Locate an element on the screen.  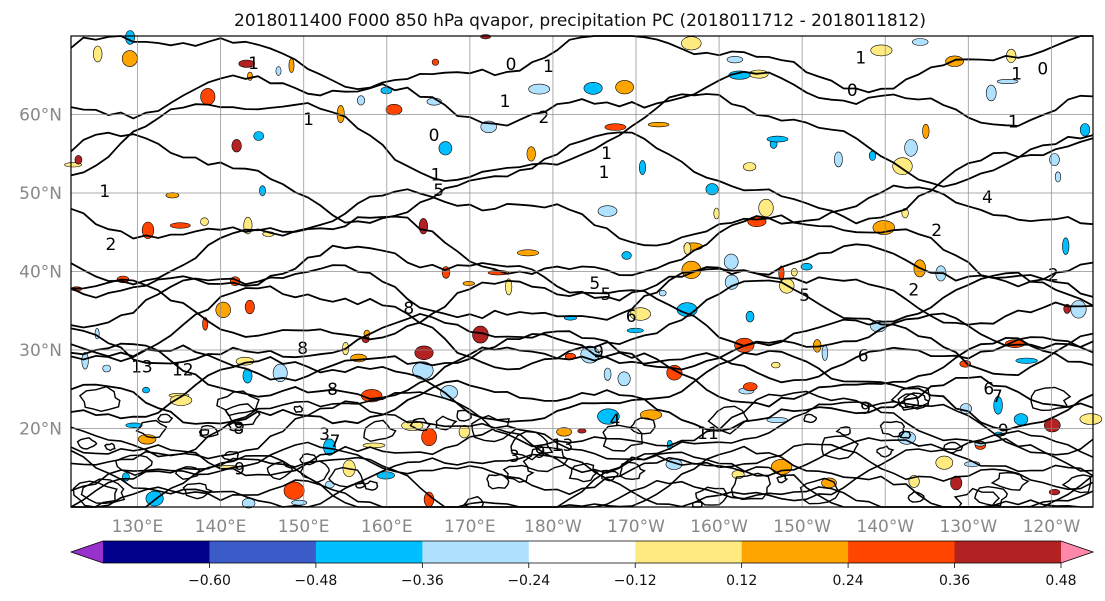
contour-label: 11 is located at coordinates (708, 434).